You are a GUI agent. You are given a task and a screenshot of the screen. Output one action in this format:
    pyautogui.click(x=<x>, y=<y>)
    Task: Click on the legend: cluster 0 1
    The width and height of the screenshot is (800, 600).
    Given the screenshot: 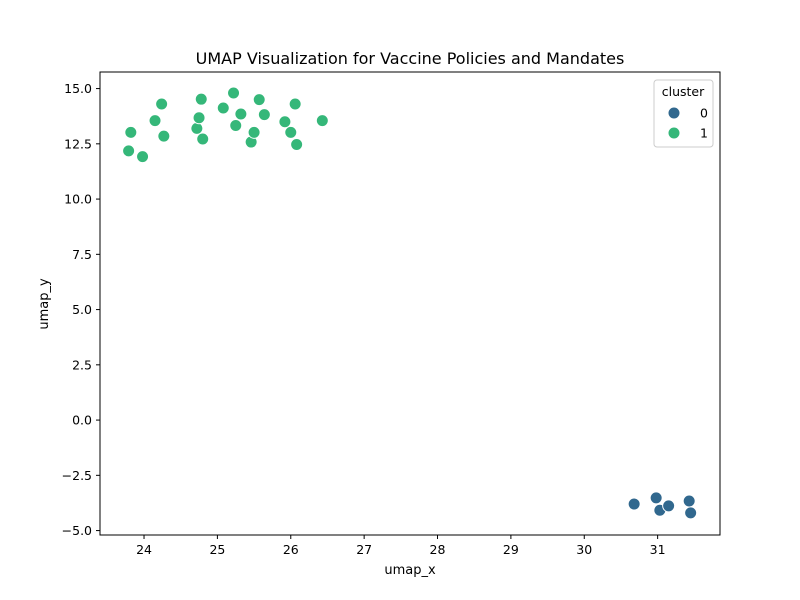 What is the action you would take?
    pyautogui.click(x=683, y=113)
    